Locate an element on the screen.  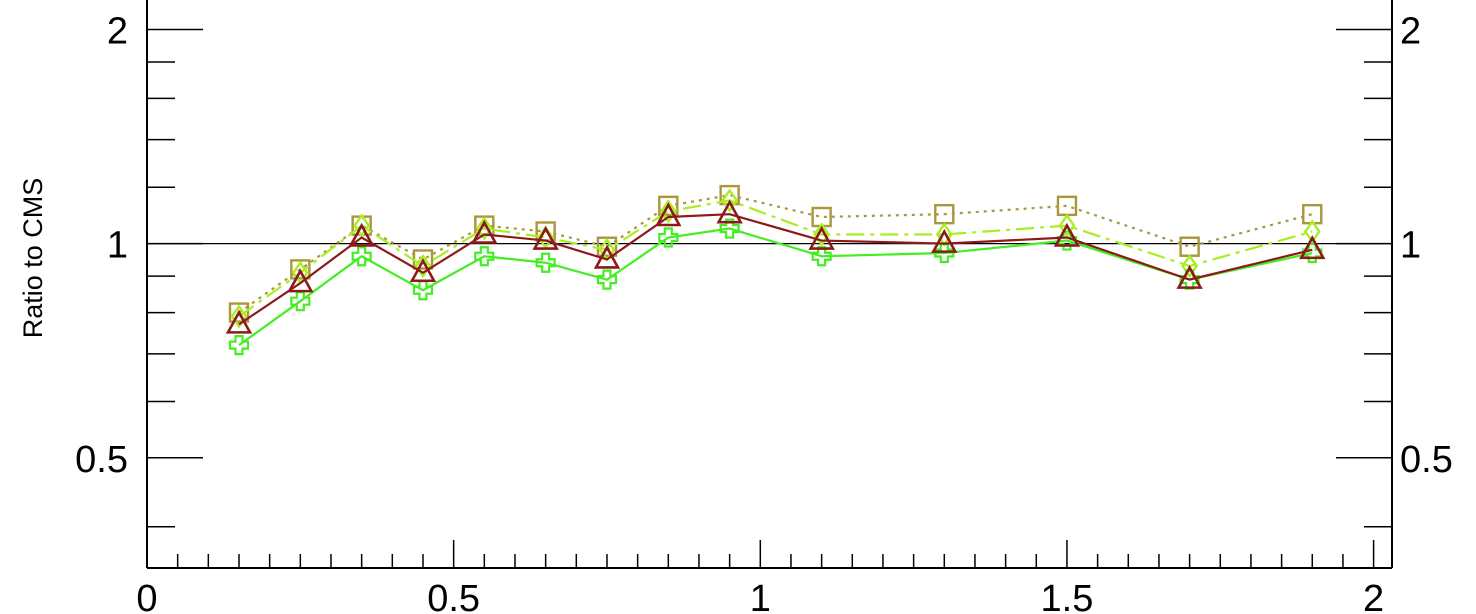
y-tick-label-left: 2 is located at coordinates (117, 31).